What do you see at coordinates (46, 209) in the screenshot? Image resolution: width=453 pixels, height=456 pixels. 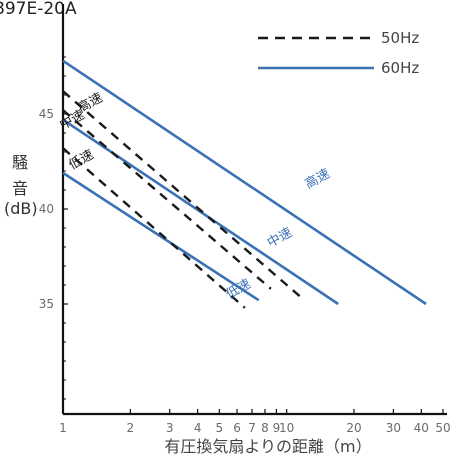 I see `y-tick-label: 40` at bounding box center [46, 209].